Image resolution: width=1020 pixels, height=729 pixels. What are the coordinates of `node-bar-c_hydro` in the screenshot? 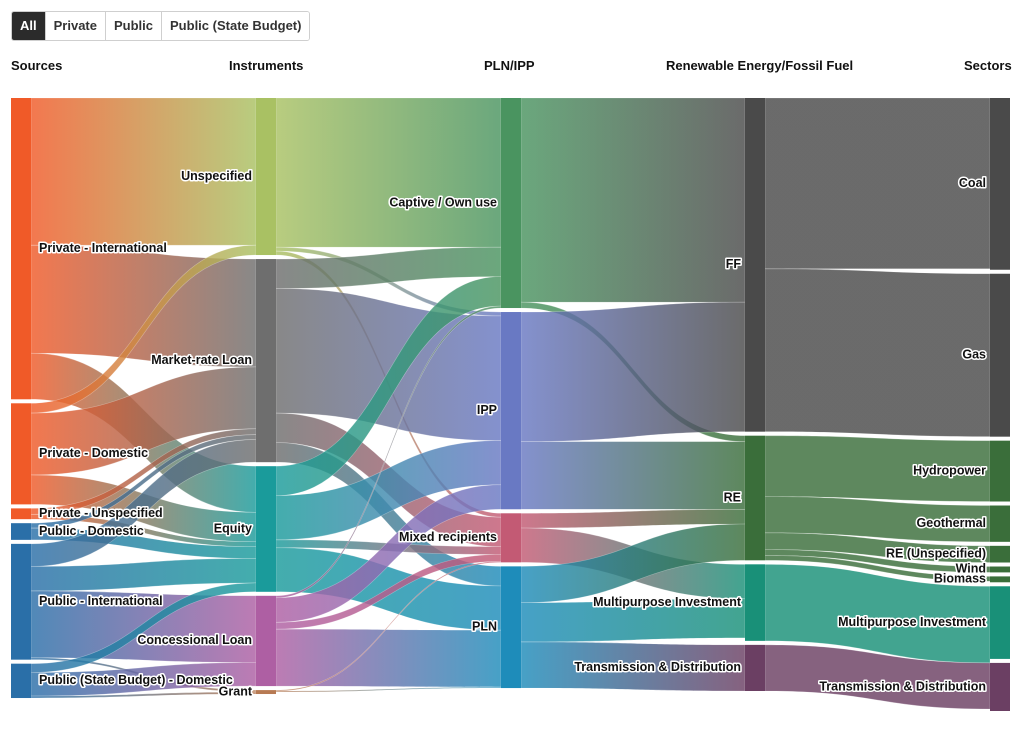 It's located at (1000, 471).